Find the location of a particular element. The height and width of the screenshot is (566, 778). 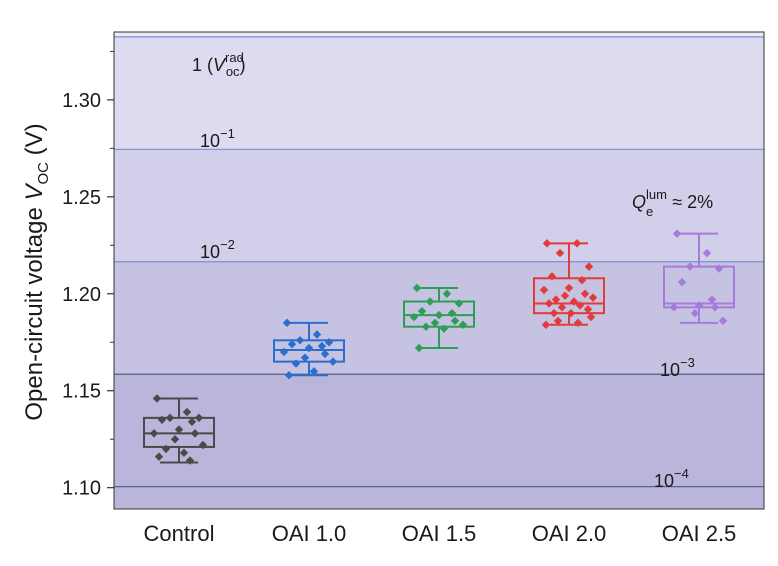

label-1e-2: 10−2 is located at coordinates (217, 249).